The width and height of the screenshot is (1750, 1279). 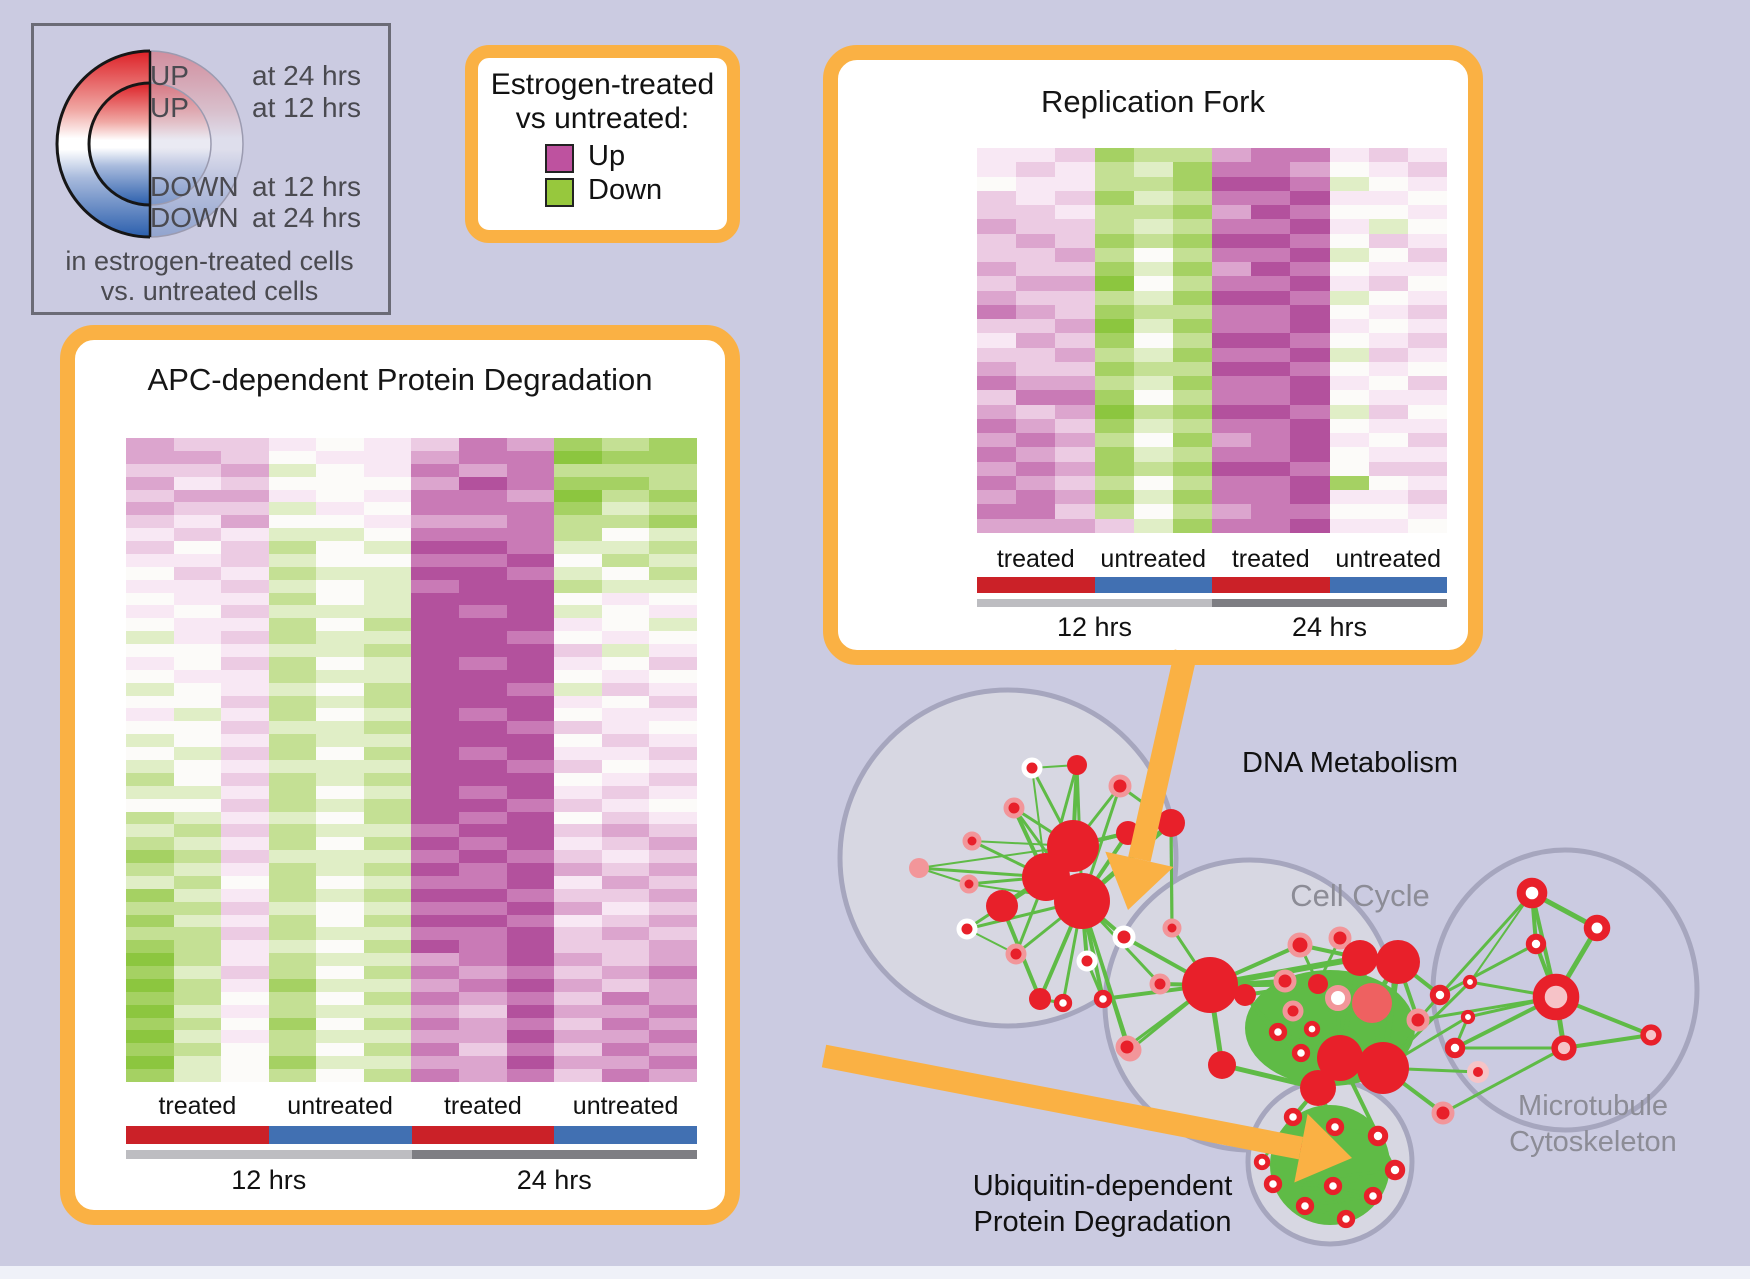 I want to click on rf-time-bar, so click(x=1212, y=603).